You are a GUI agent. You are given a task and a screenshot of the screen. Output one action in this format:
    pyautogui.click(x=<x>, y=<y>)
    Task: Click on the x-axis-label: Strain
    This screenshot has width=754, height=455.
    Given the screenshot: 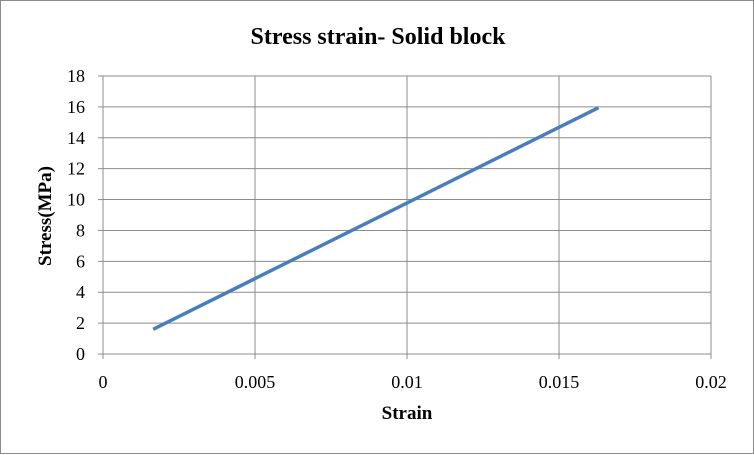 What is the action you would take?
    pyautogui.click(x=407, y=413)
    